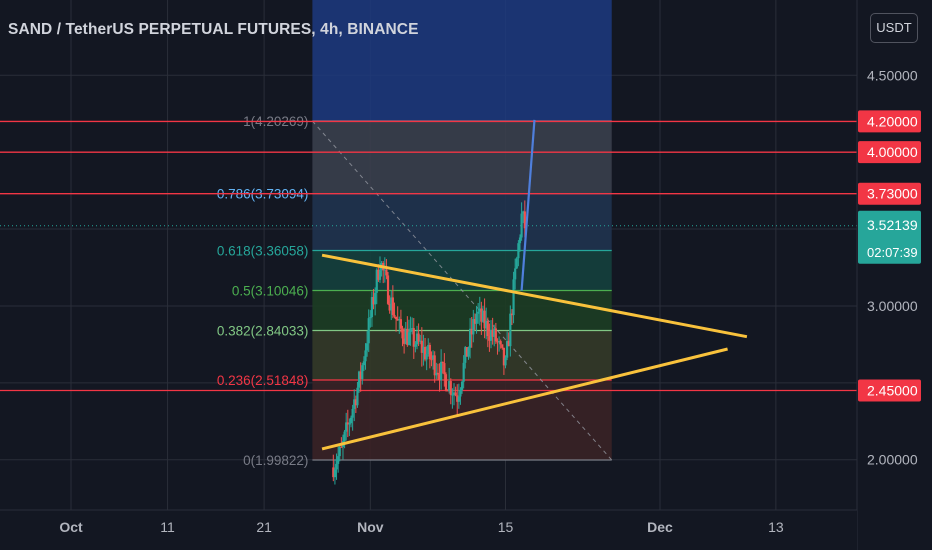 This screenshot has width=932, height=550. I want to click on time-tick-label: 15, so click(506, 527).